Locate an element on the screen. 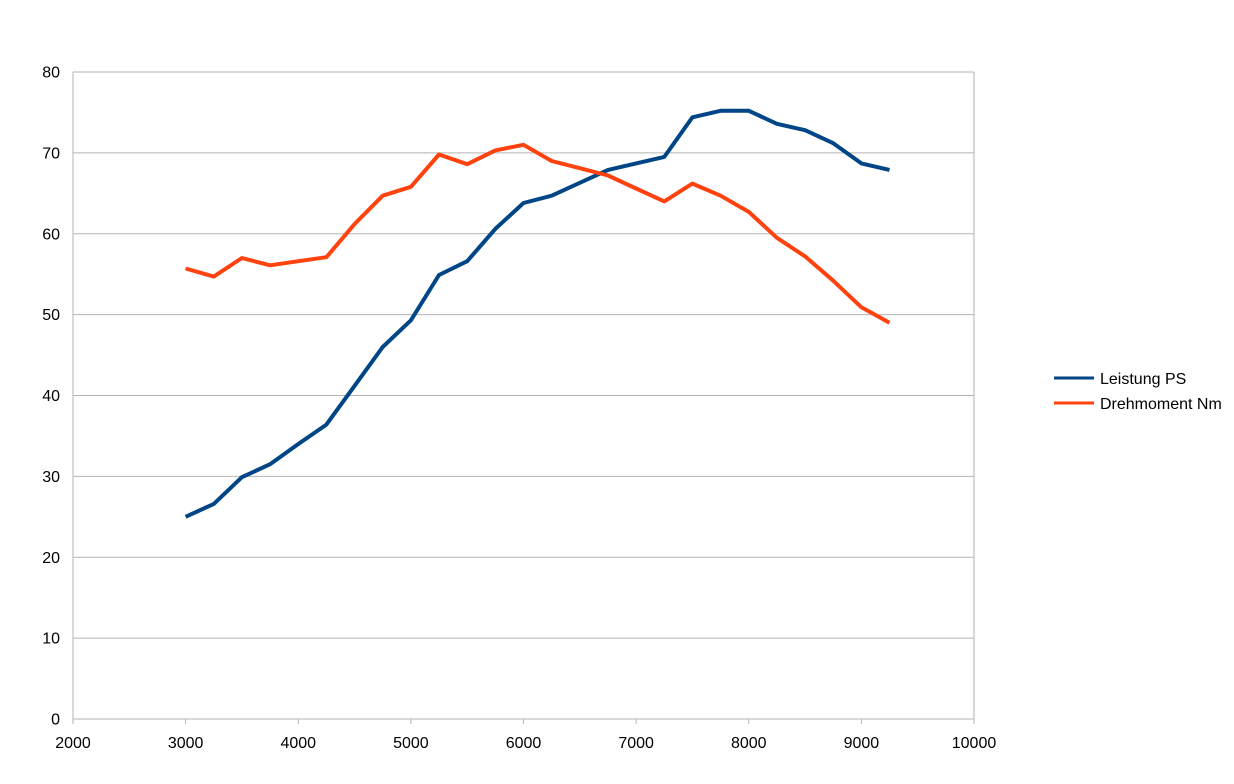  legend: Leistung PS Drehmoment Nm is located at coordinates (1138, 392).